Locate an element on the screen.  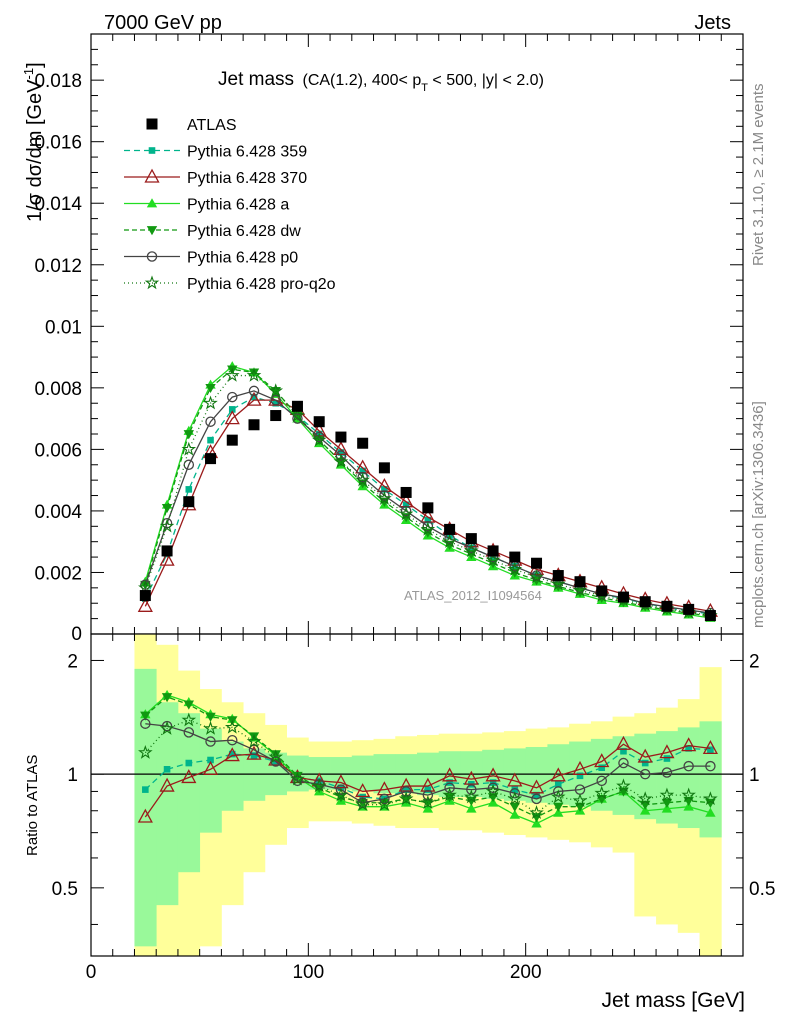
legend-entry: Pythia 6.428 p0 is located at coordinates (211, 258).